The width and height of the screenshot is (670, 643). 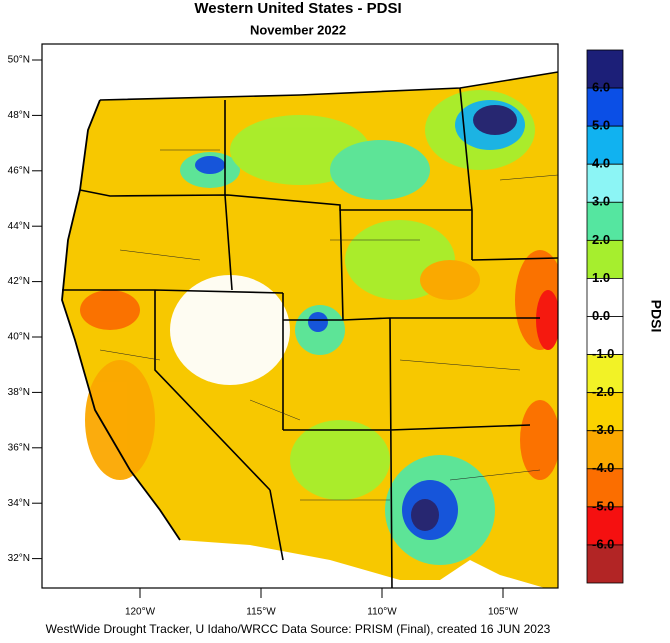 I want to click on colorbar-title: PDSI, so click(x=656, y=316).